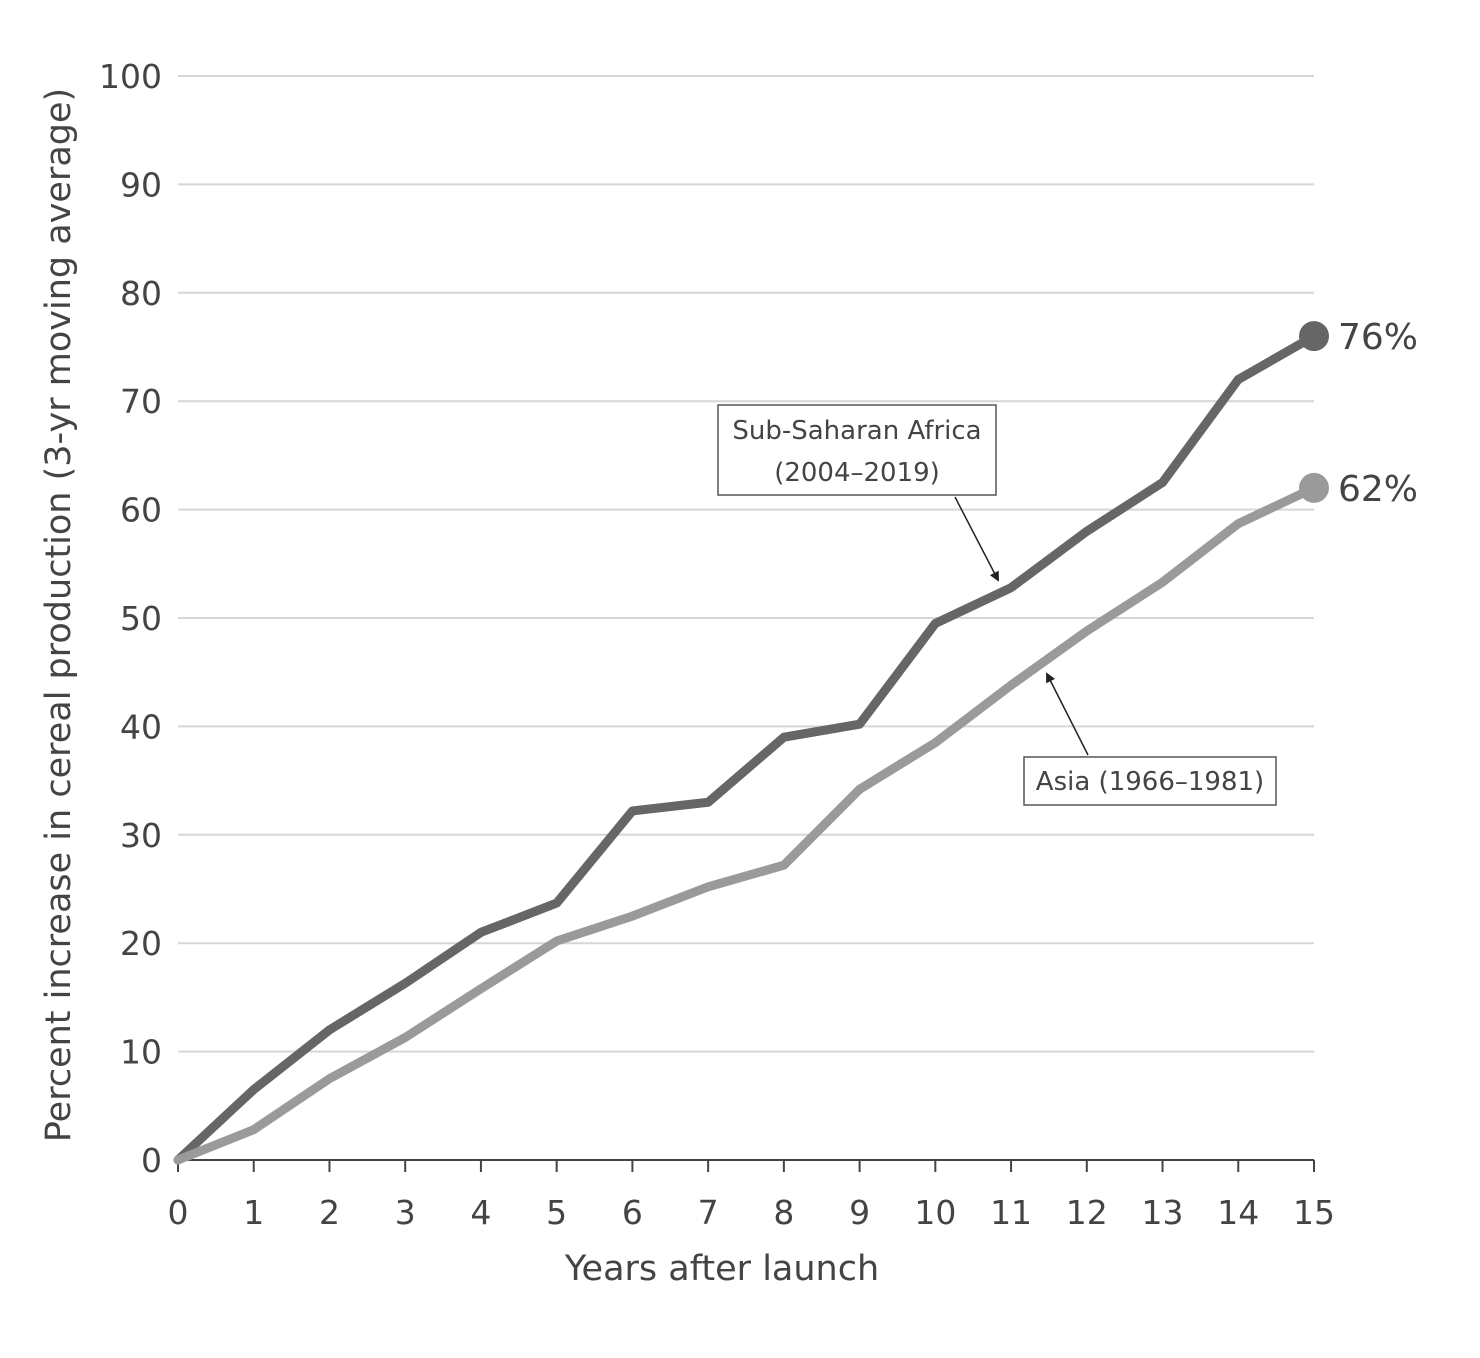 This screenshot has height=1358, width=1480. Describe the element at coordinates (856, 431) in the screenshot. I see `callout-label-line1: Sub-Saharan Africa` at that location.